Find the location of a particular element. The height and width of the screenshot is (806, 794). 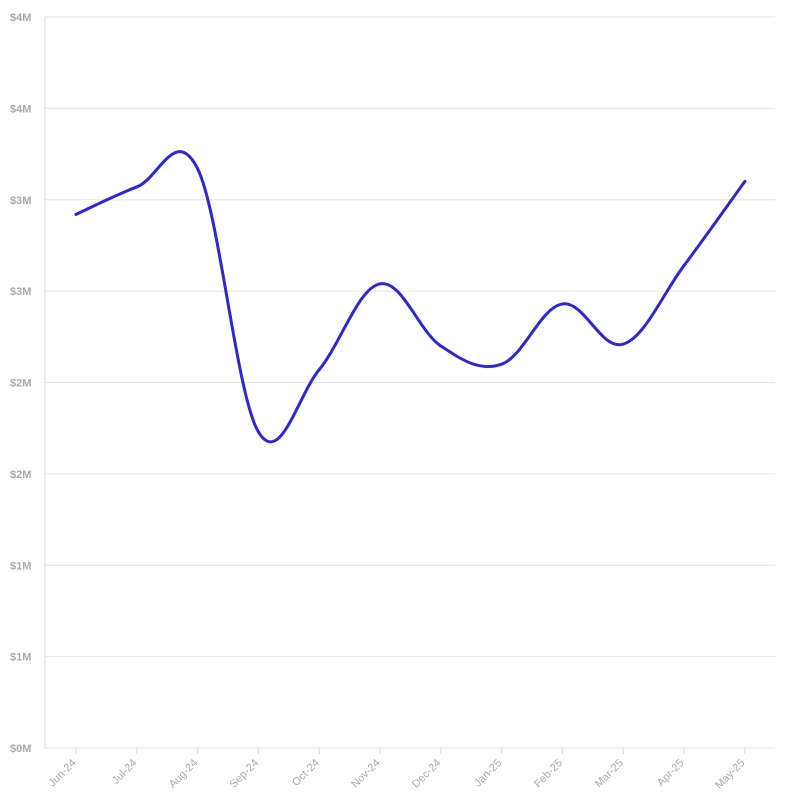

x-tick-label: Jan-25 is located at coordinates (488, 773).